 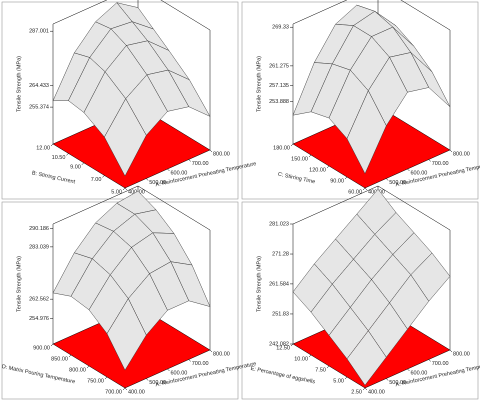 What do you see at coordinates (279, 102) in the screenshot?
I see `z-tick-label: 253.888` at bounding box center [279, 102].